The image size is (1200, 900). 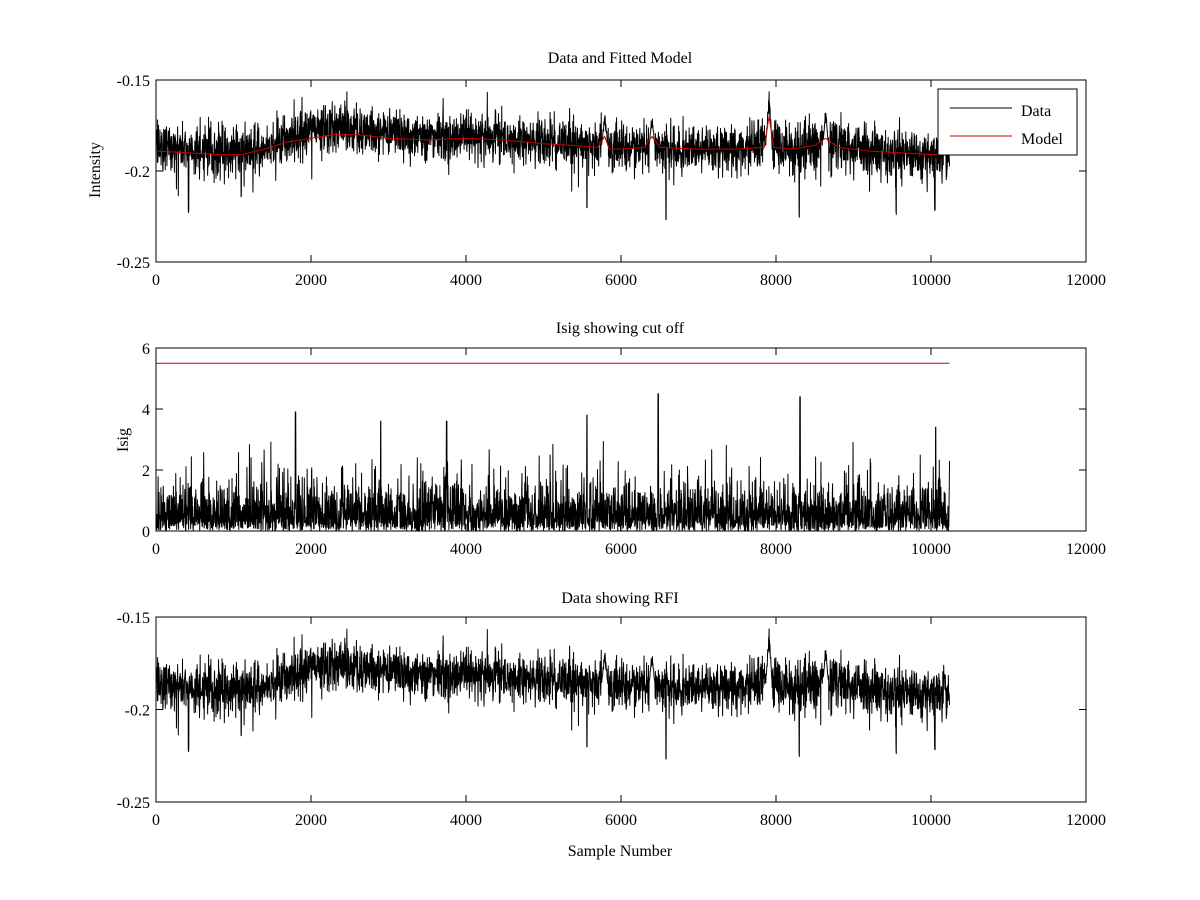 I want to click on bottom-xtick-label: 10000, so click(x=931, y=820).